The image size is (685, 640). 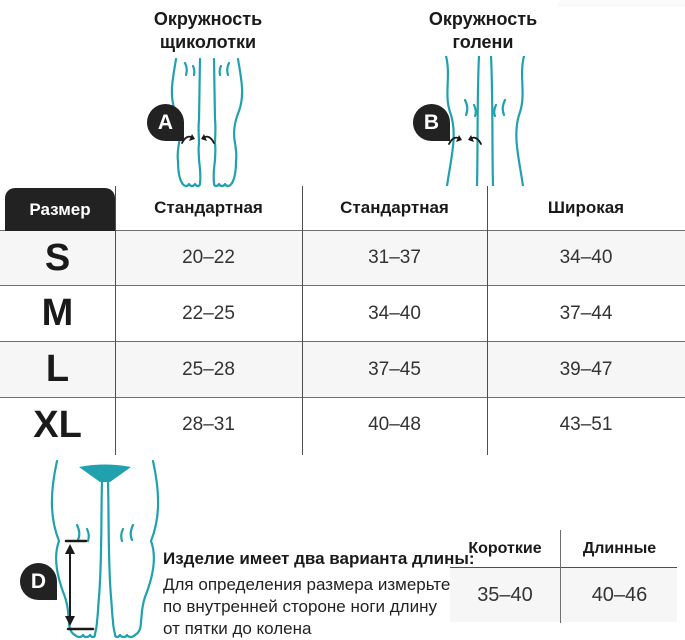 What do you see at coordinates (505, 594) in the screenshot?
I see `length-value-short: 35–40` at bounding box center [505, 594].